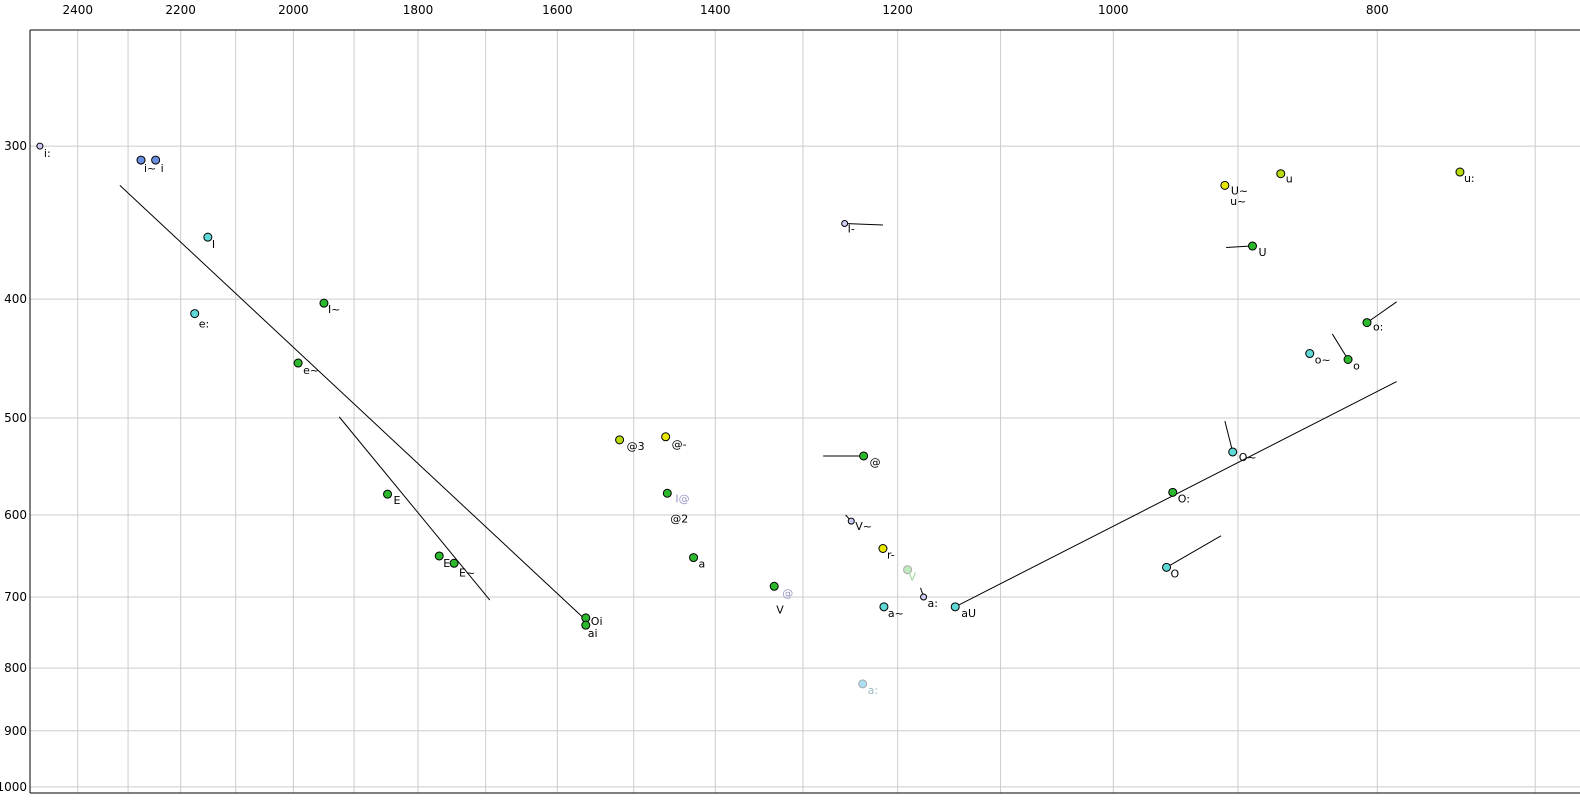 The image size is (1580, 800). Describe the element at coordinates (40, 146) in the screenshot. I see `vowel-point-i:` at that location.